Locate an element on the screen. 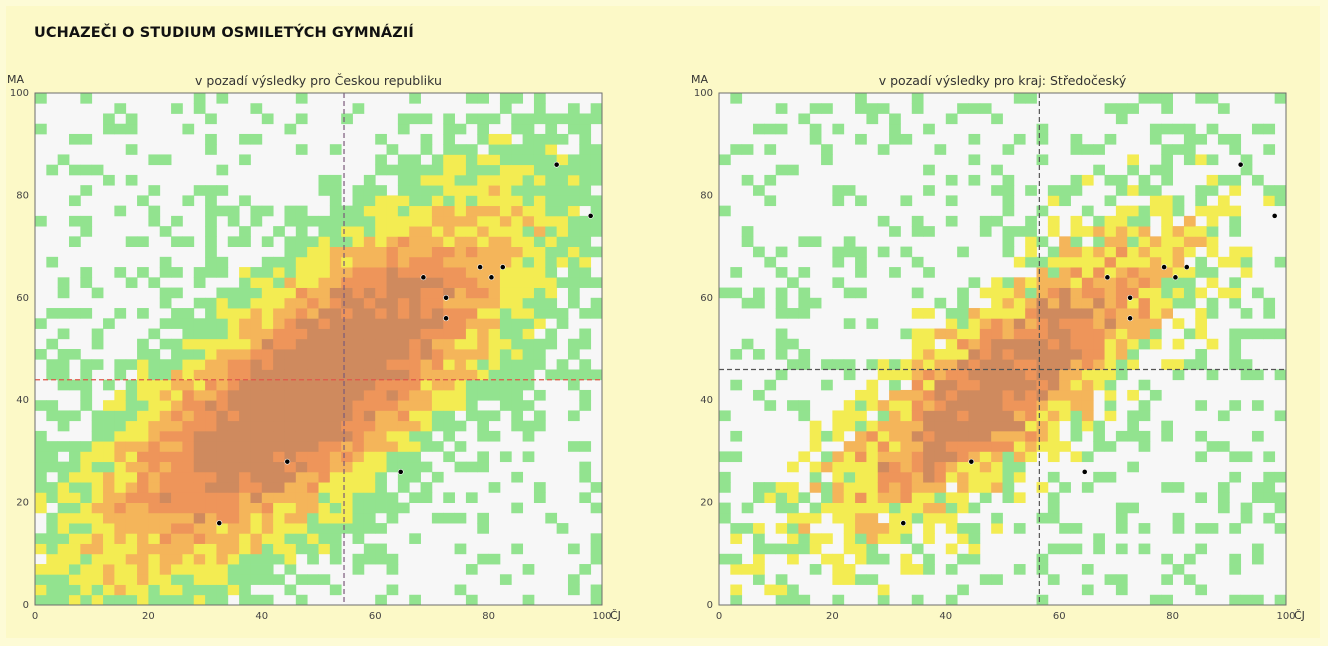 This screenshot has height=646, width=1328. highlight-point is located at coordinates (1130, 318).